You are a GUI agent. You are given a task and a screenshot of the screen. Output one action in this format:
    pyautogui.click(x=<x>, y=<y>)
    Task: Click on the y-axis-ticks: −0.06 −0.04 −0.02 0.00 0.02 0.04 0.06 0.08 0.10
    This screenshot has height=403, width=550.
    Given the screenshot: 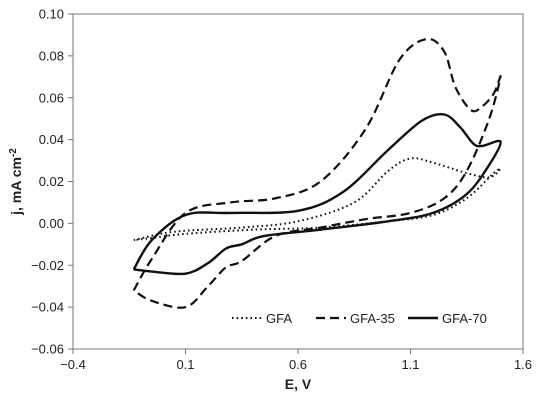 What is the action you would take?
    pyautogui.click(x=52, y=182)
    